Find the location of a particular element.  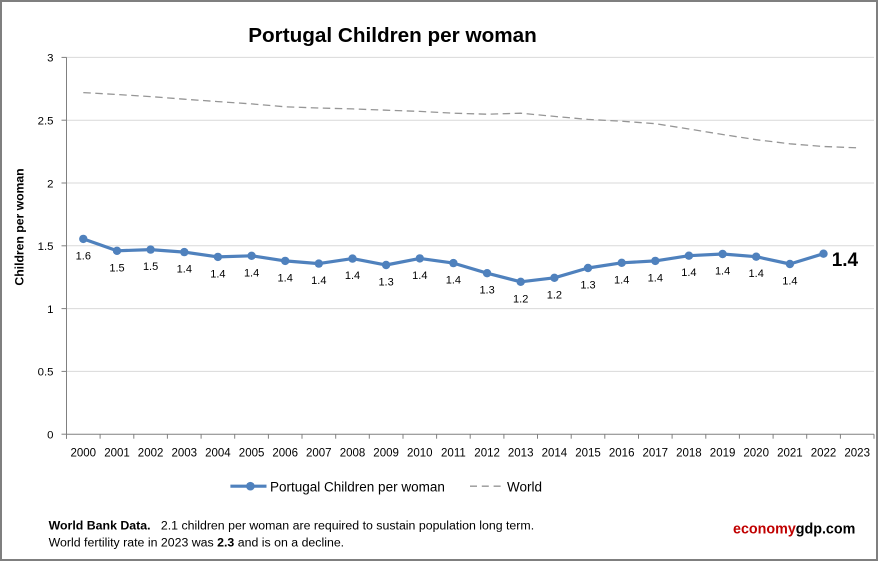

svg-text: 2003 is located at coordinates (185, 454).